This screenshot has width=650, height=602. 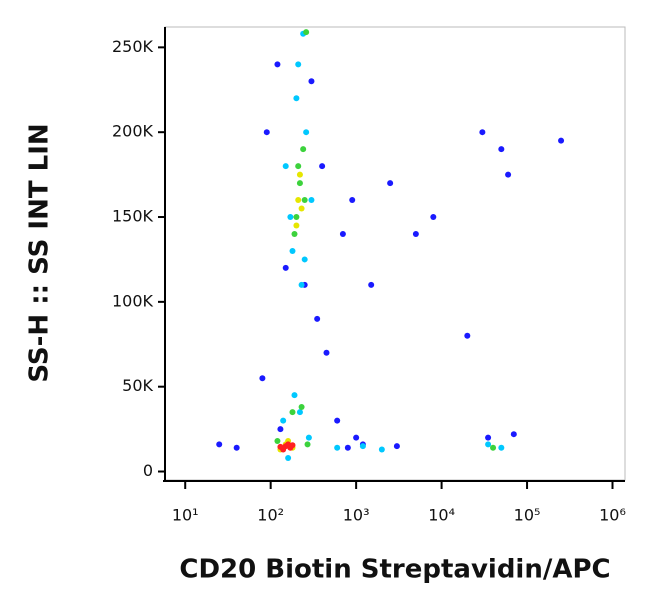 I want to click on x-tick-label: 10⁶, so click(x=612, y=515).